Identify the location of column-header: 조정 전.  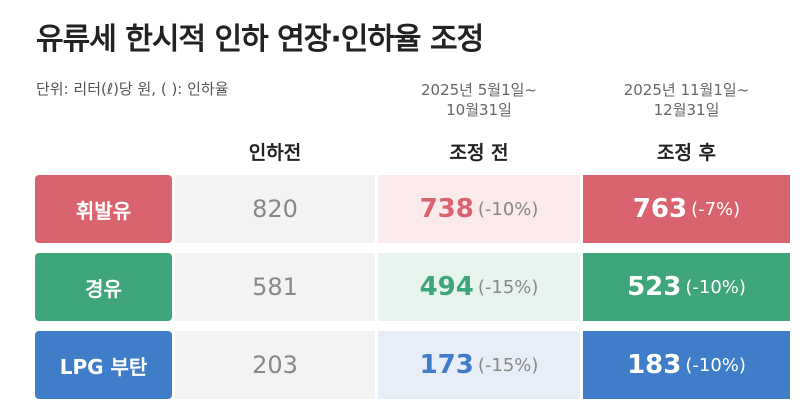
(479, 153).